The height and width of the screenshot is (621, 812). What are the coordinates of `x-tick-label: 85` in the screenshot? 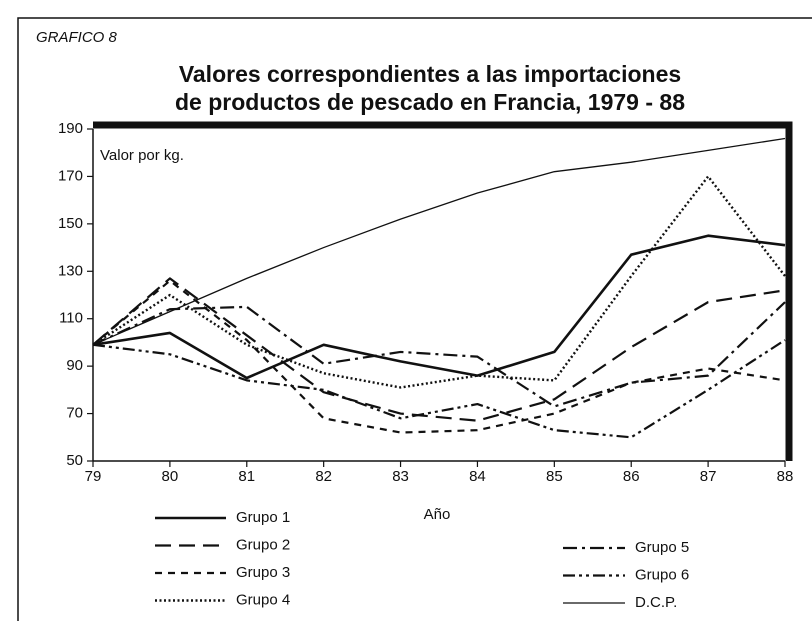 It's located at (554, 476).